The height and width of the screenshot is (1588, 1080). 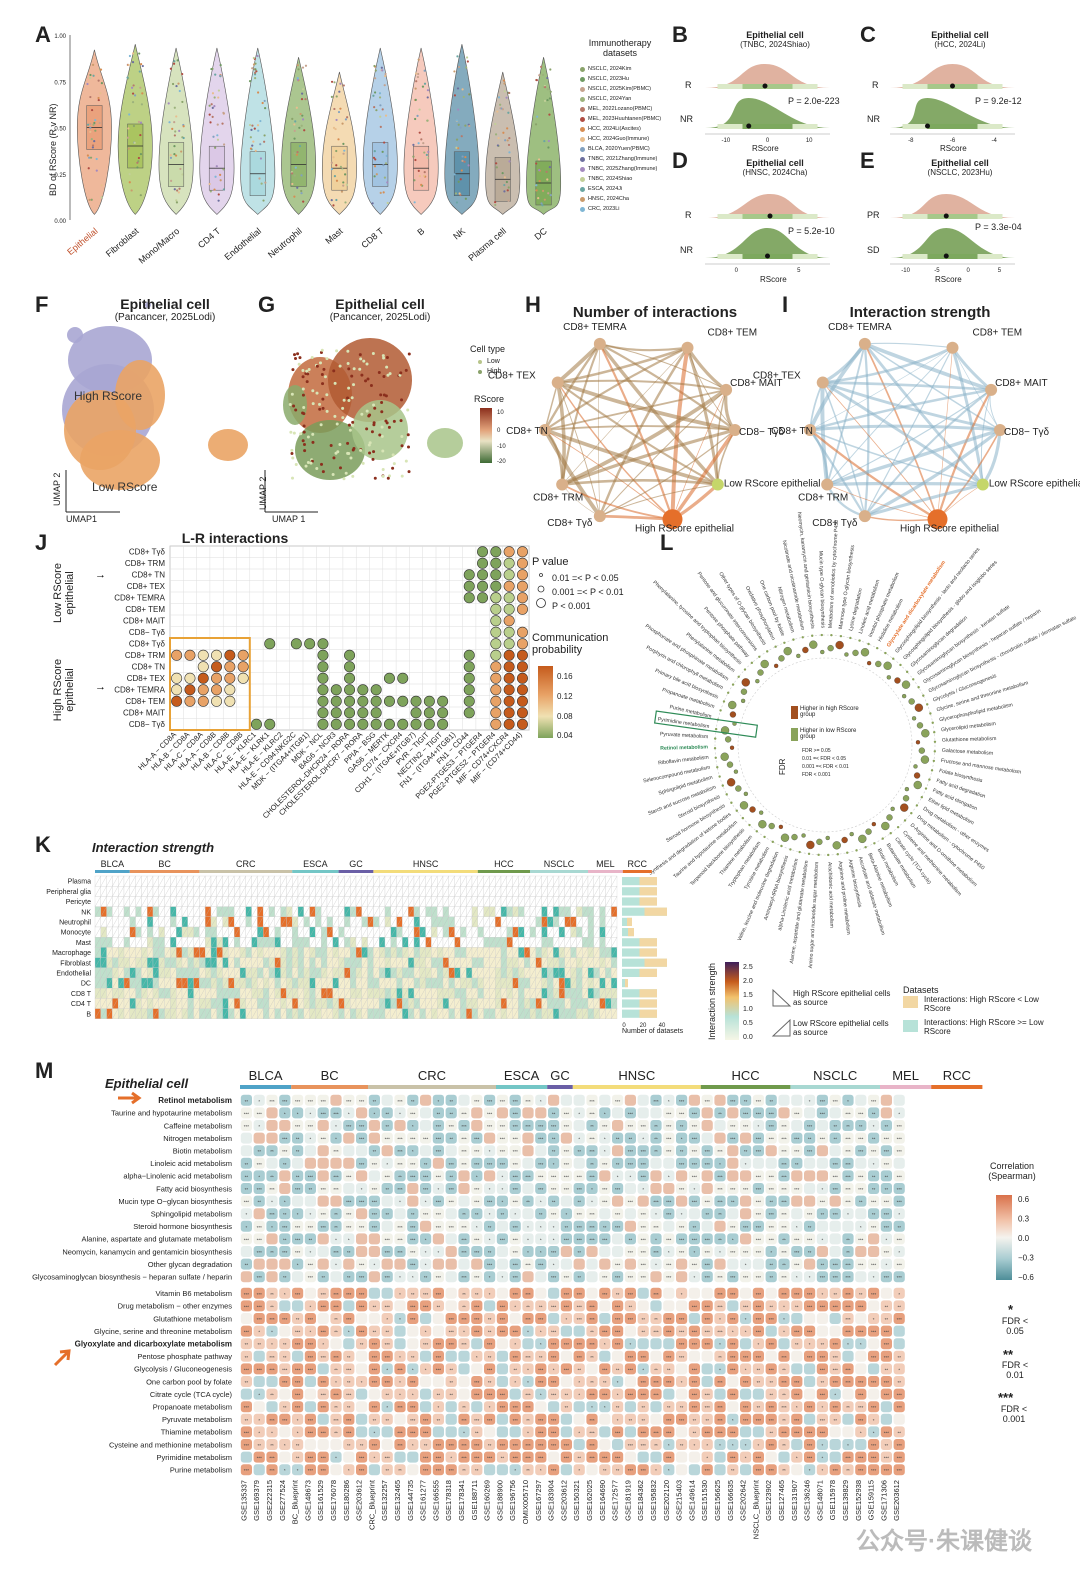 What do you see at coordinates (503, 871) in the screenshot?
I see `panel-k-cancer-bar` at bounding box center [503, 871].